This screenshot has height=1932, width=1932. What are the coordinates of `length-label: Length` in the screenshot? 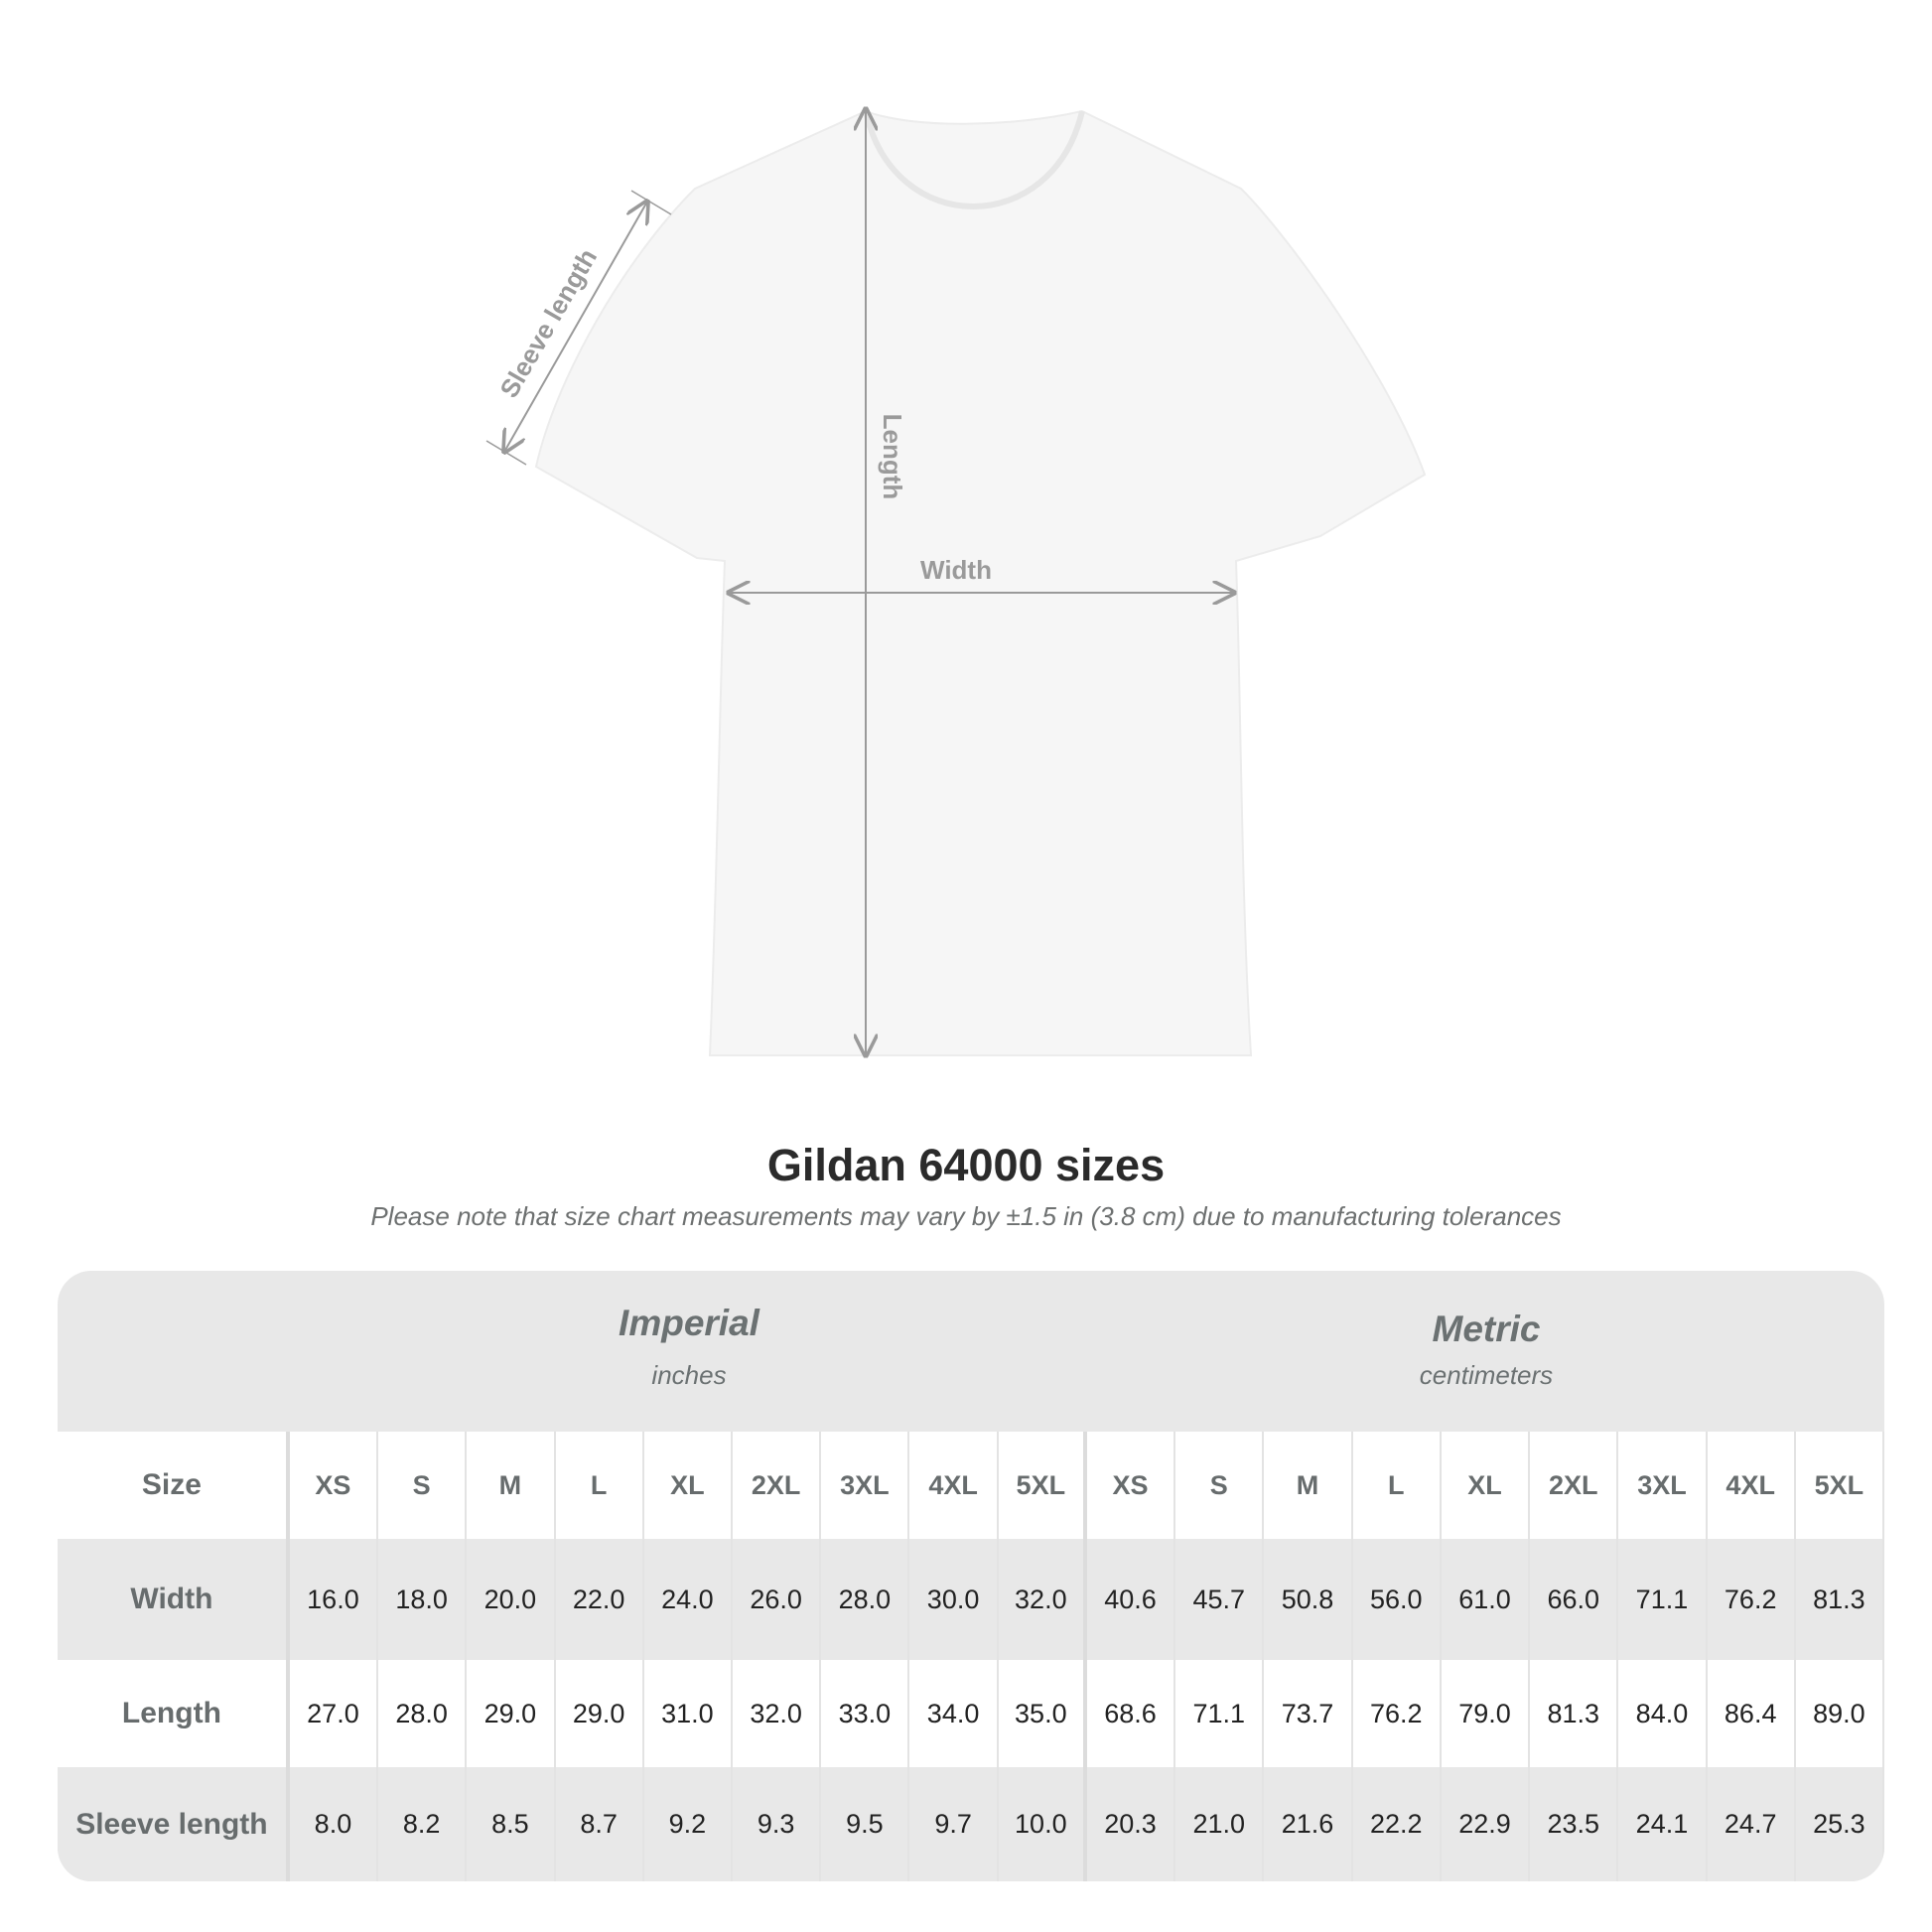 It's located at (893, 457).